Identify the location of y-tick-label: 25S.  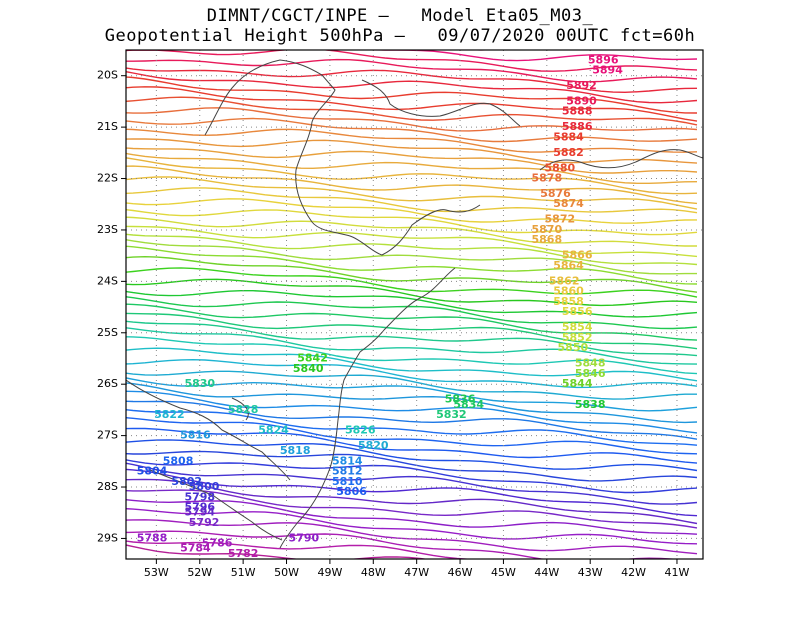
(107, 332).